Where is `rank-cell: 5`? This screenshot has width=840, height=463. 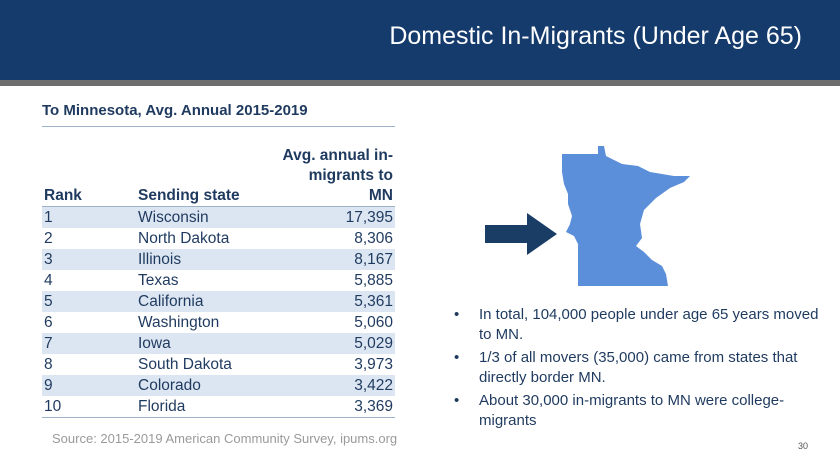
rank-cell: 5 is located at coordinates (48, 301).